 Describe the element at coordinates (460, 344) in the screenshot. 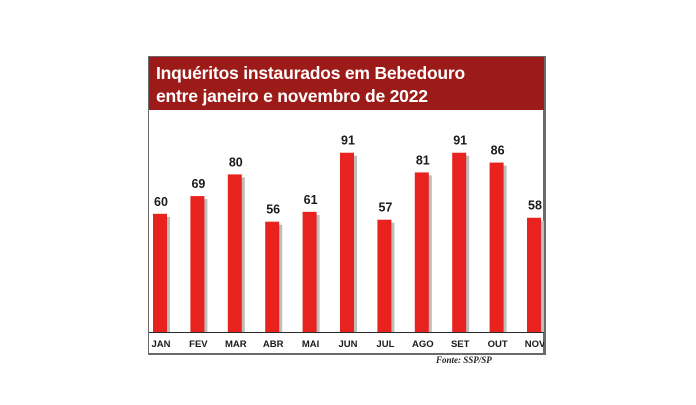

I see `category-label-set: SET` at that location.